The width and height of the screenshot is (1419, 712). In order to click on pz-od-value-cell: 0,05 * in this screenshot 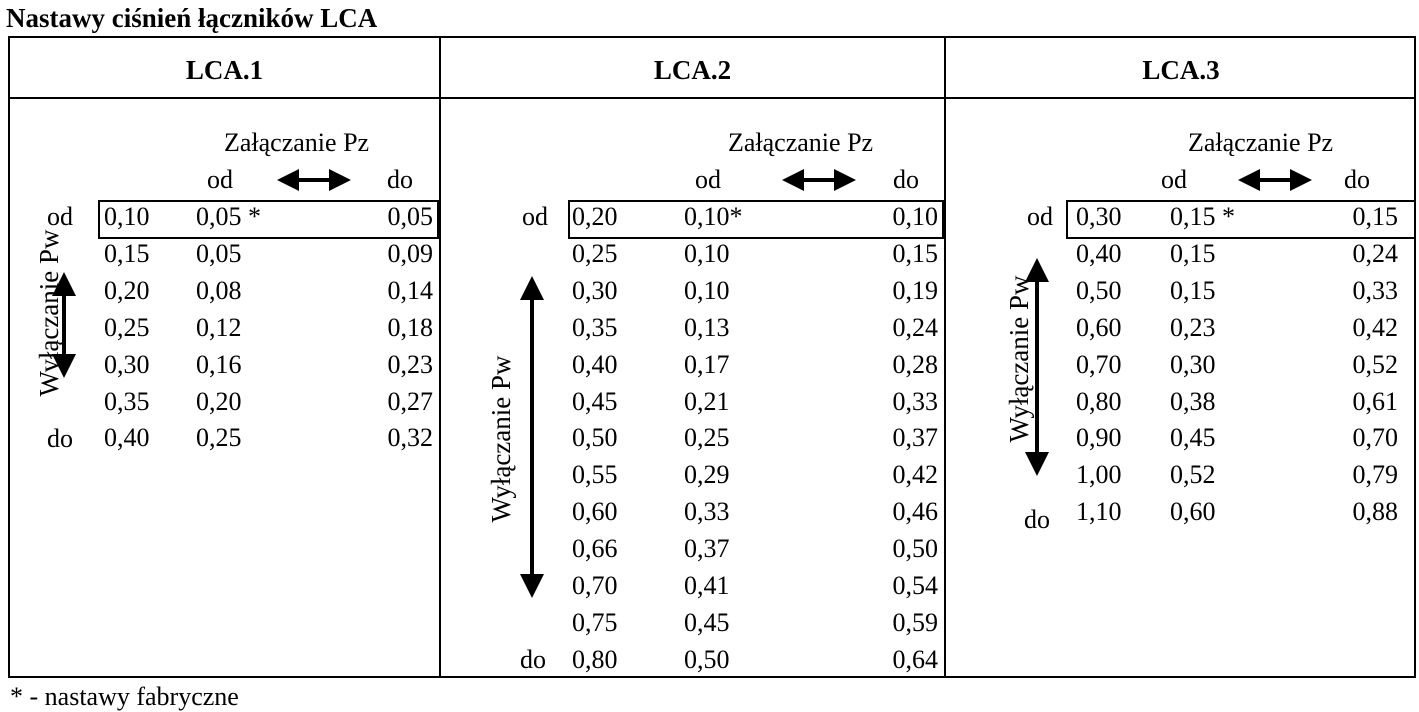, I will do `click(228, 216)`.